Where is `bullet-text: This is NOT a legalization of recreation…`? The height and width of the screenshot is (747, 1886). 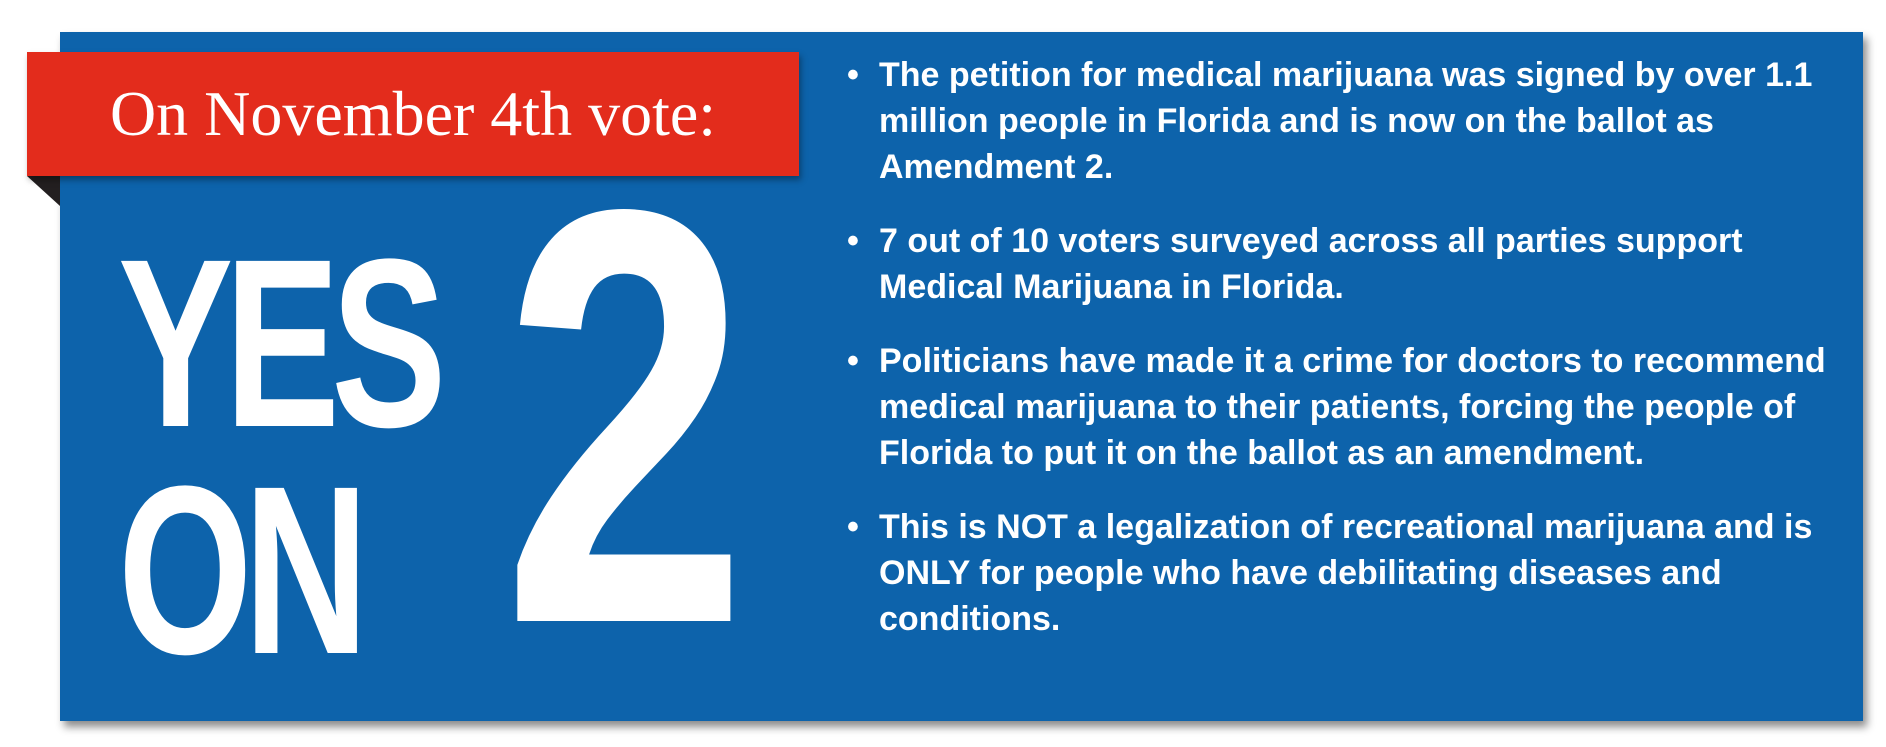 bullet-text: This is NOT a legalization of recreation… is located at coordinates (1346, 573).